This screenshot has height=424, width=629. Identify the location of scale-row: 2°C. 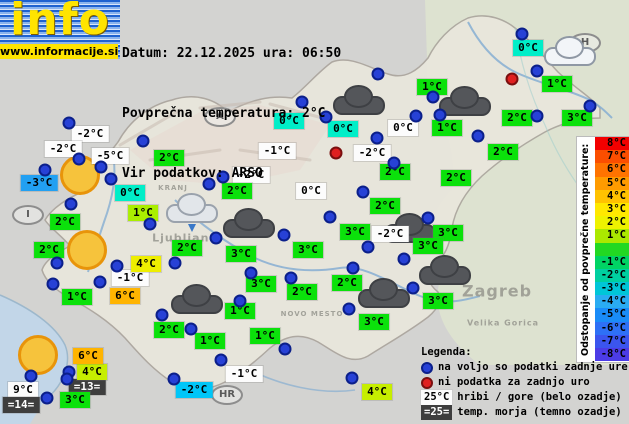
(612, 223).